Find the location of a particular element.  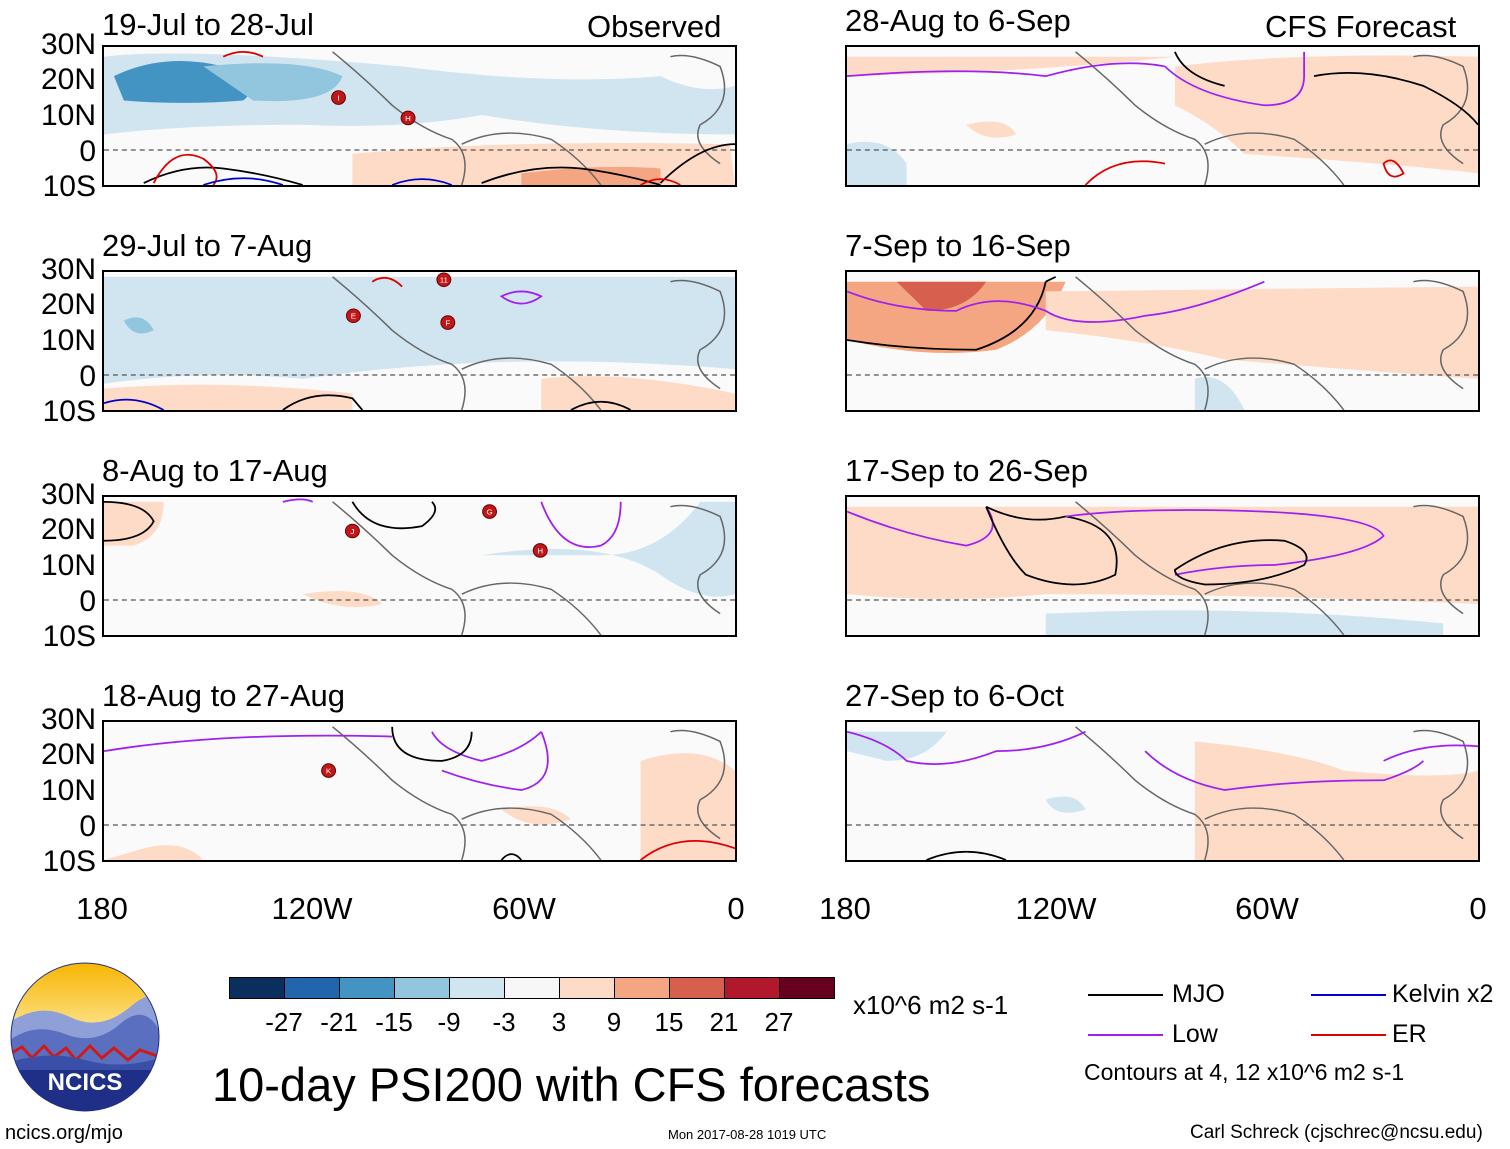

colorbar-tick-label: -3 is located at coordinates (504, 1022).